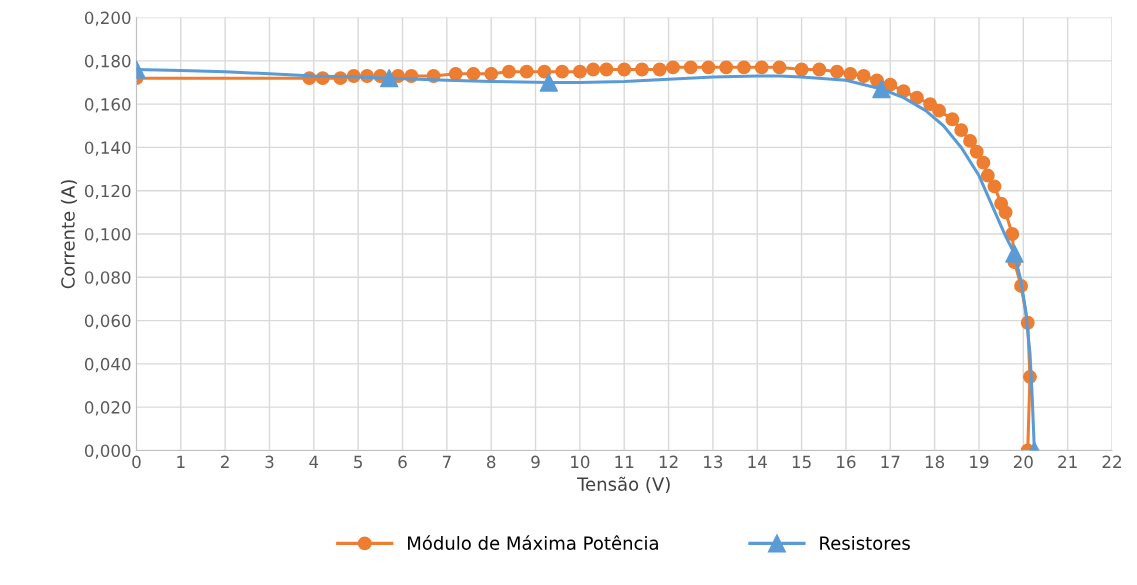  Describe the element at coordinates (107, 408) in the screenshot. I see `y-tick-label: 0,020` at that location.